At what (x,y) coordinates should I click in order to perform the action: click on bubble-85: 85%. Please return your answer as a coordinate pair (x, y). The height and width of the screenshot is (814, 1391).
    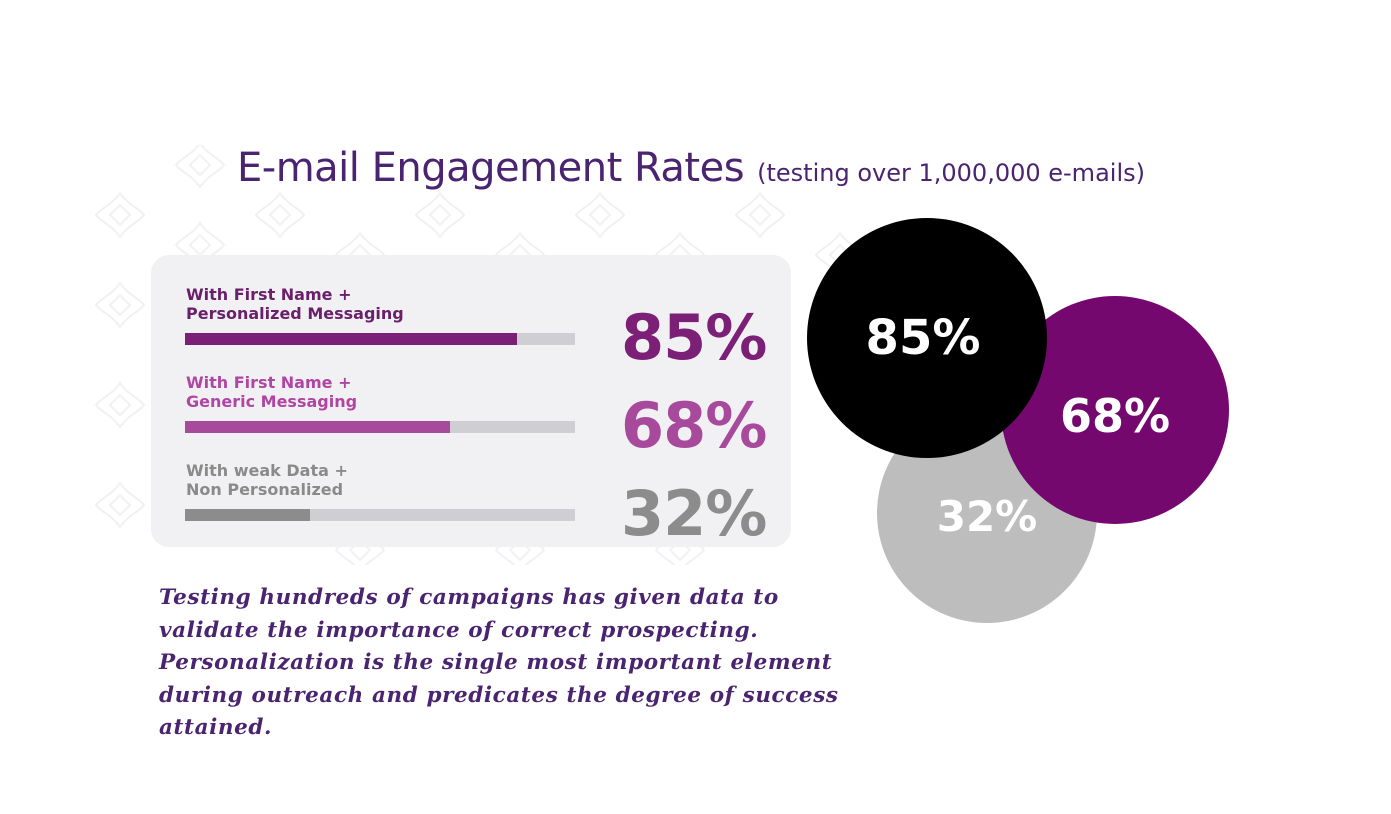
    Looking at the image, I should click on (927, 338).